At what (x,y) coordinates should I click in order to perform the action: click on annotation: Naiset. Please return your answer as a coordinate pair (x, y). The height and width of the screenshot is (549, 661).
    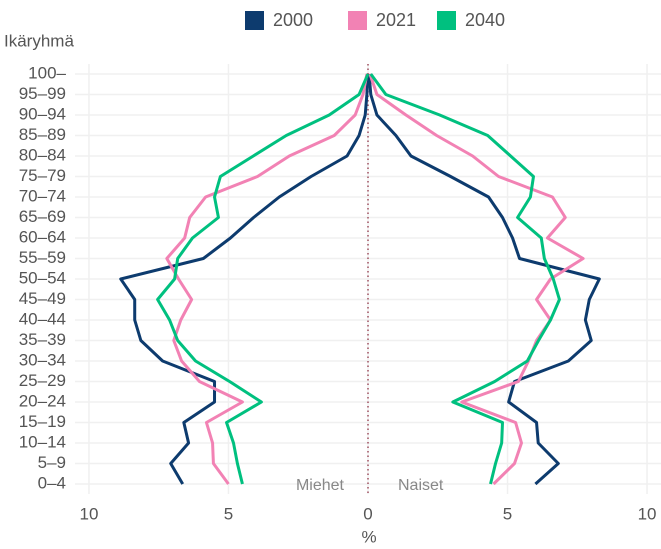
    Looking at the image, I should click on (421, 485).